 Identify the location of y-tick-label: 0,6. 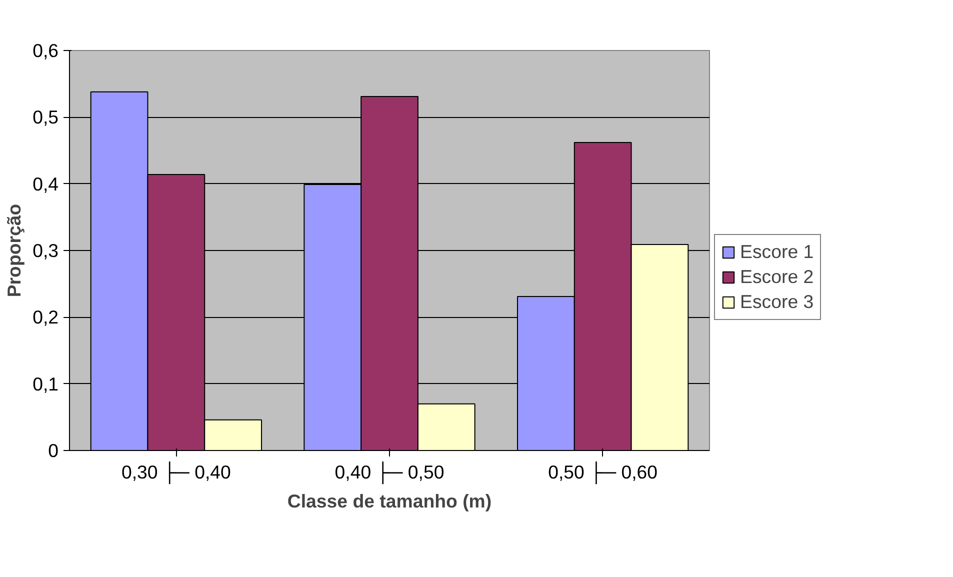
(45, 50).